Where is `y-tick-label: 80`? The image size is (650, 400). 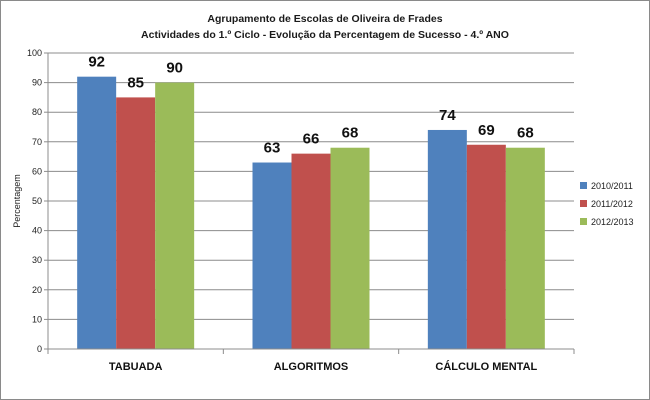 y-tick-label: 80 is located at coordinates (37, 112).